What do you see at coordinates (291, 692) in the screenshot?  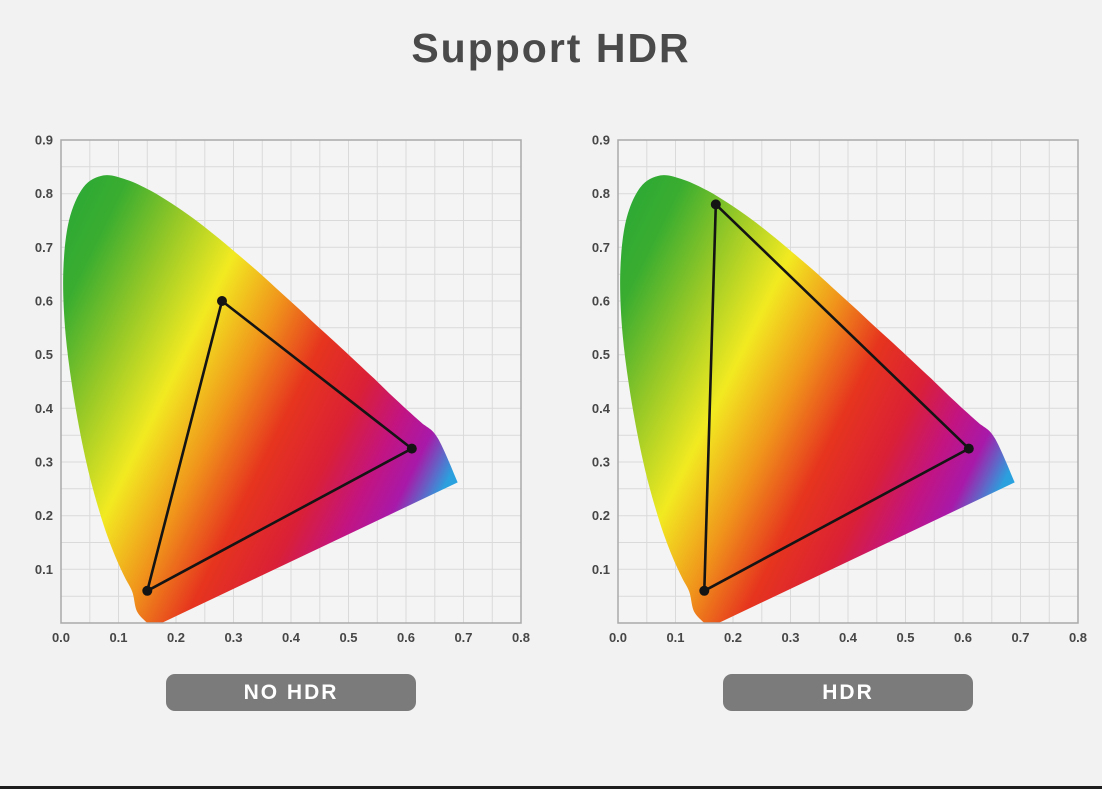 I see `no-hdr-button: NO HDR` at bounding box center [291, 692].